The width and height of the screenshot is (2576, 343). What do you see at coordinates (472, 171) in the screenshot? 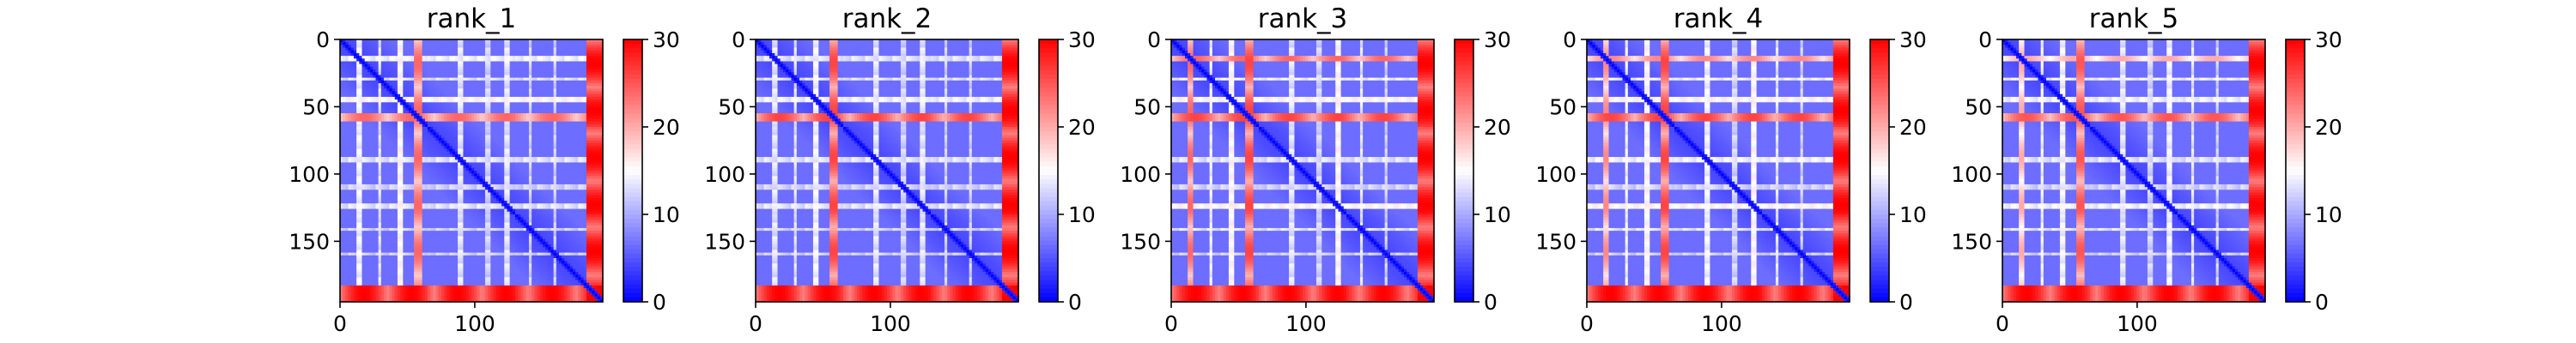
I see `heatmap-cells` at bounding box center [472, 171].